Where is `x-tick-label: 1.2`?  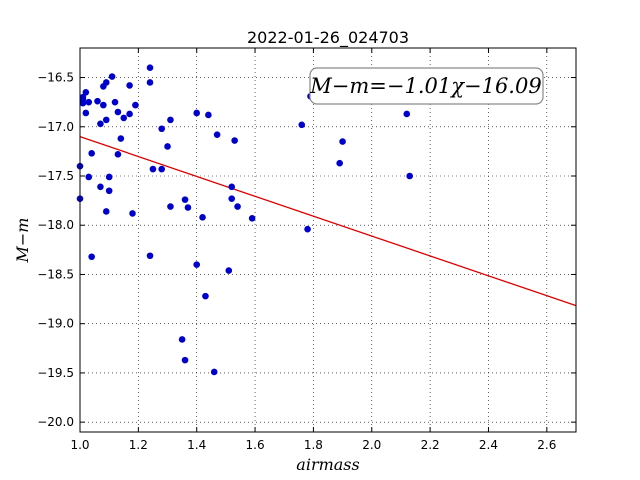
x-tick-label: 1.2 is located at coordinates (138, 445).